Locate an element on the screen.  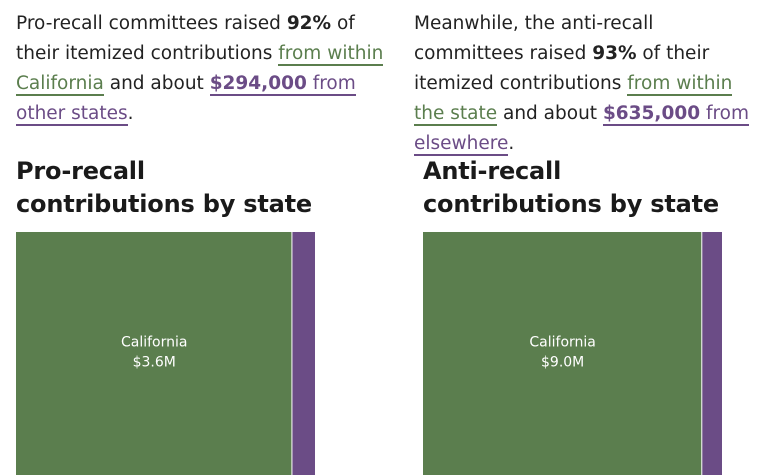
chart-title: Pro-recall contributions by state is located at coordinates (164, 187).